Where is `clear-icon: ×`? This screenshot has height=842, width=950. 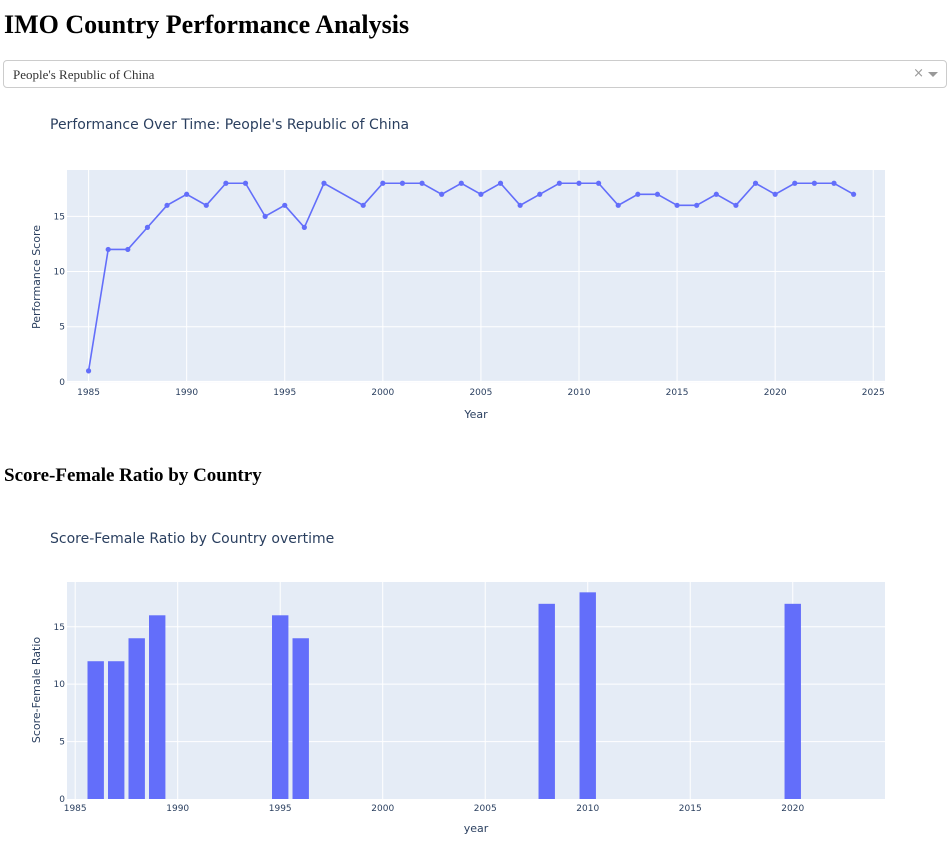
clear-icon: × is located at coordinates (918, 73).